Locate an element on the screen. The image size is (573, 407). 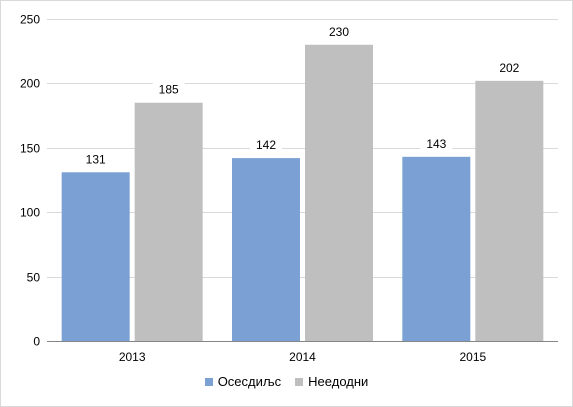
legend-item-series-1: Осесдиљс is located at coordinates (243, 381).